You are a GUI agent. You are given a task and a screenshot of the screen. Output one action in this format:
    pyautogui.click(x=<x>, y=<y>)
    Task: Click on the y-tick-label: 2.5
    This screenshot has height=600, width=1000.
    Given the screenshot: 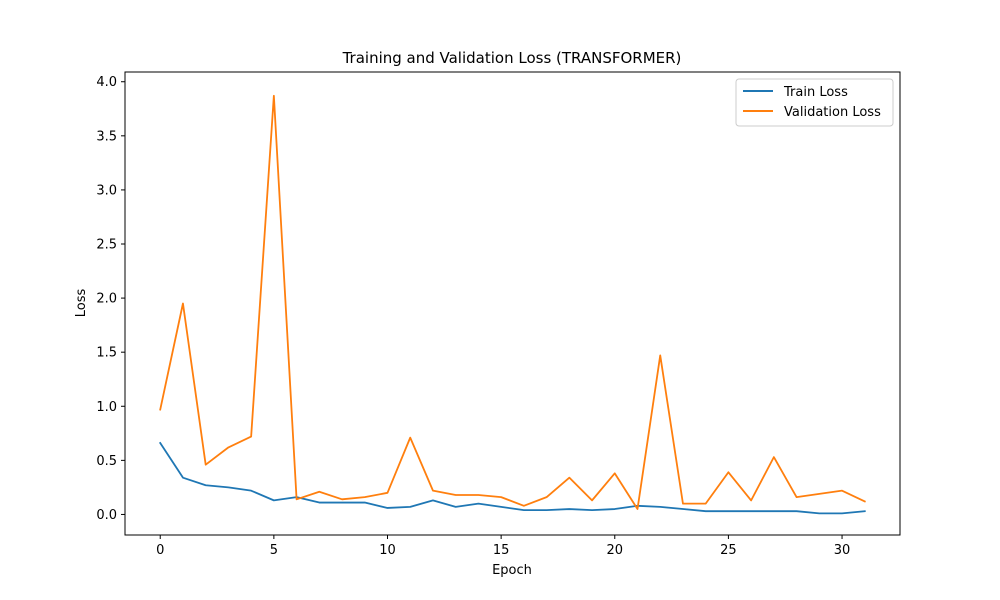 What is the action you would take?
    pyautogui.click(x=106, y=245)
    